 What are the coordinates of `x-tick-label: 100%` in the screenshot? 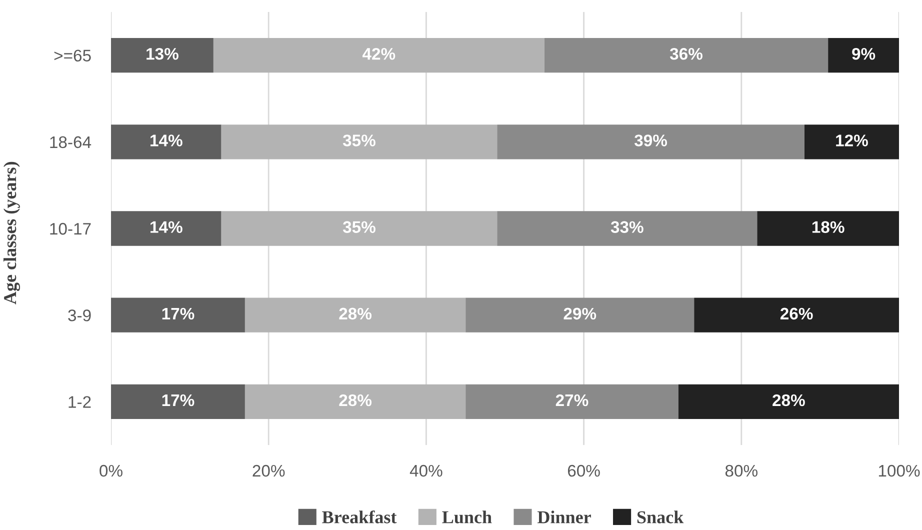 It's located at (899, 470).